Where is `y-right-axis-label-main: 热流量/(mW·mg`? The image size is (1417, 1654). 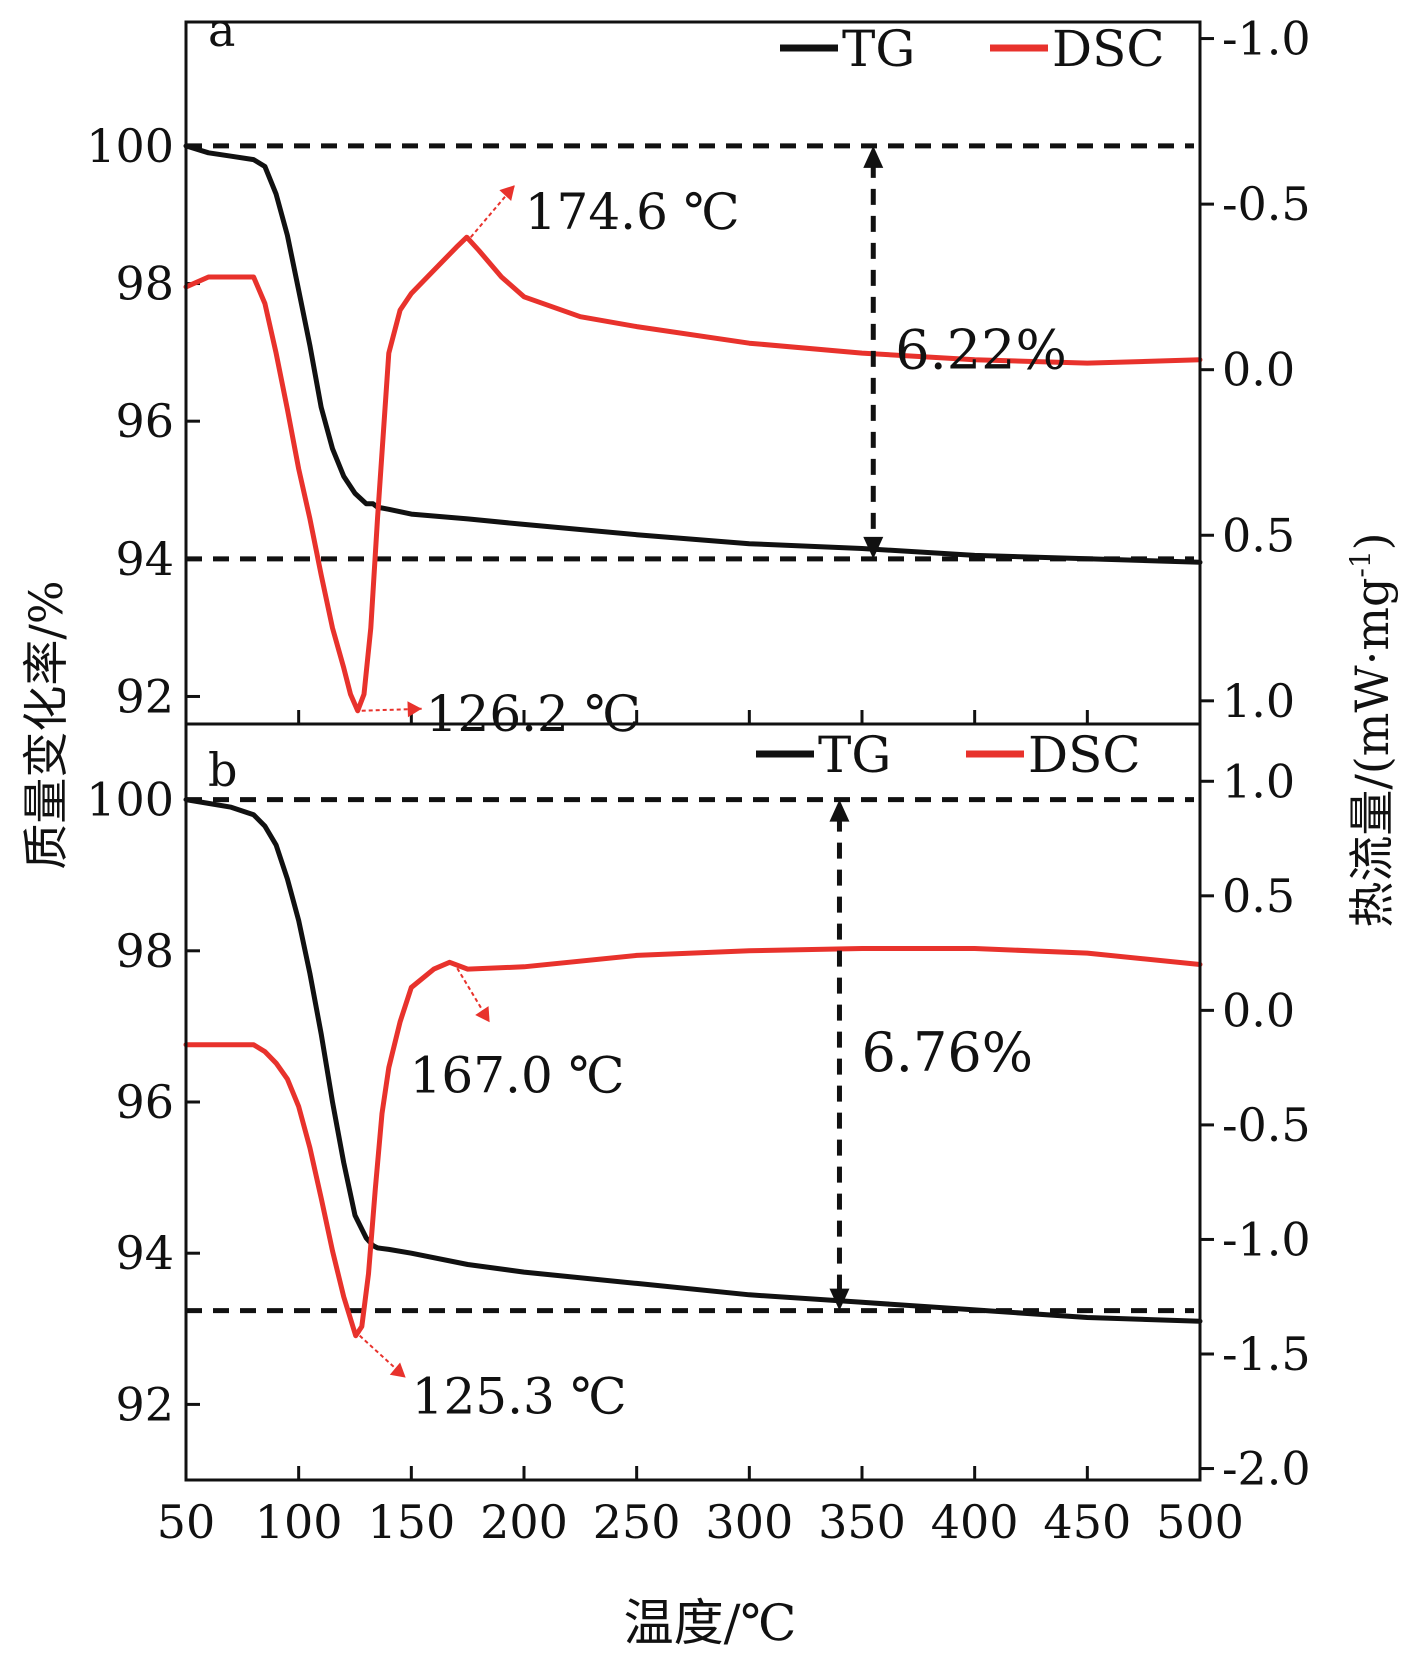
y-right-axis-label-main: 热流量/(mW·mg is located at coordinates (1372, 753).